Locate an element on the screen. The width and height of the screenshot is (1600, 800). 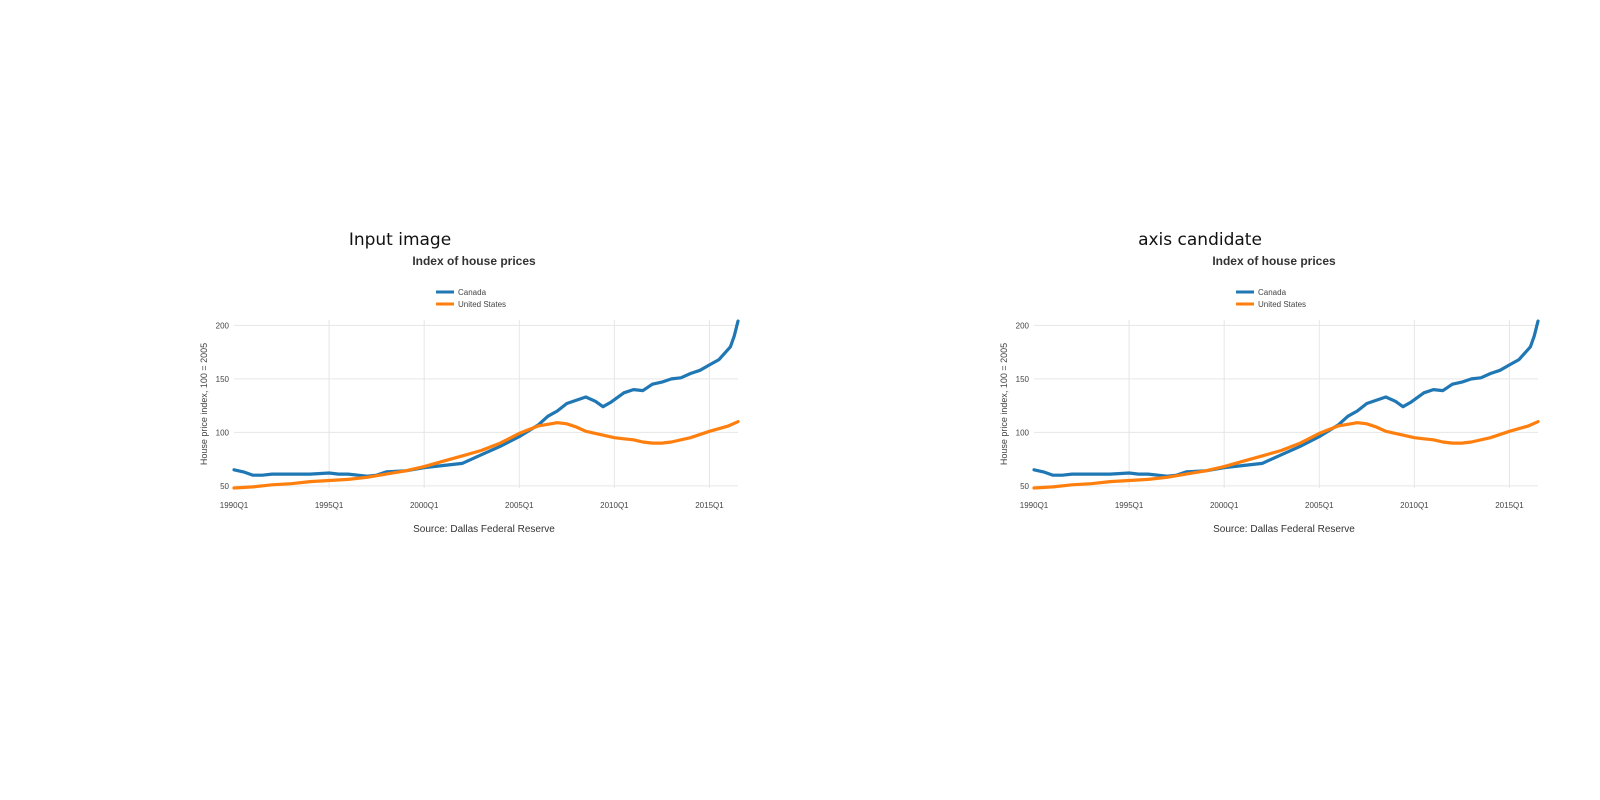
panel-title: Input image is located at coordinates (400, 240).